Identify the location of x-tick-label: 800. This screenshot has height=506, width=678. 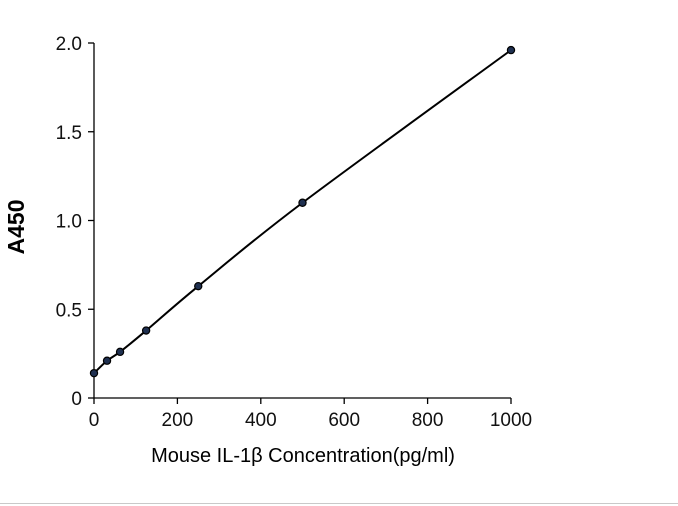
(428, 420).